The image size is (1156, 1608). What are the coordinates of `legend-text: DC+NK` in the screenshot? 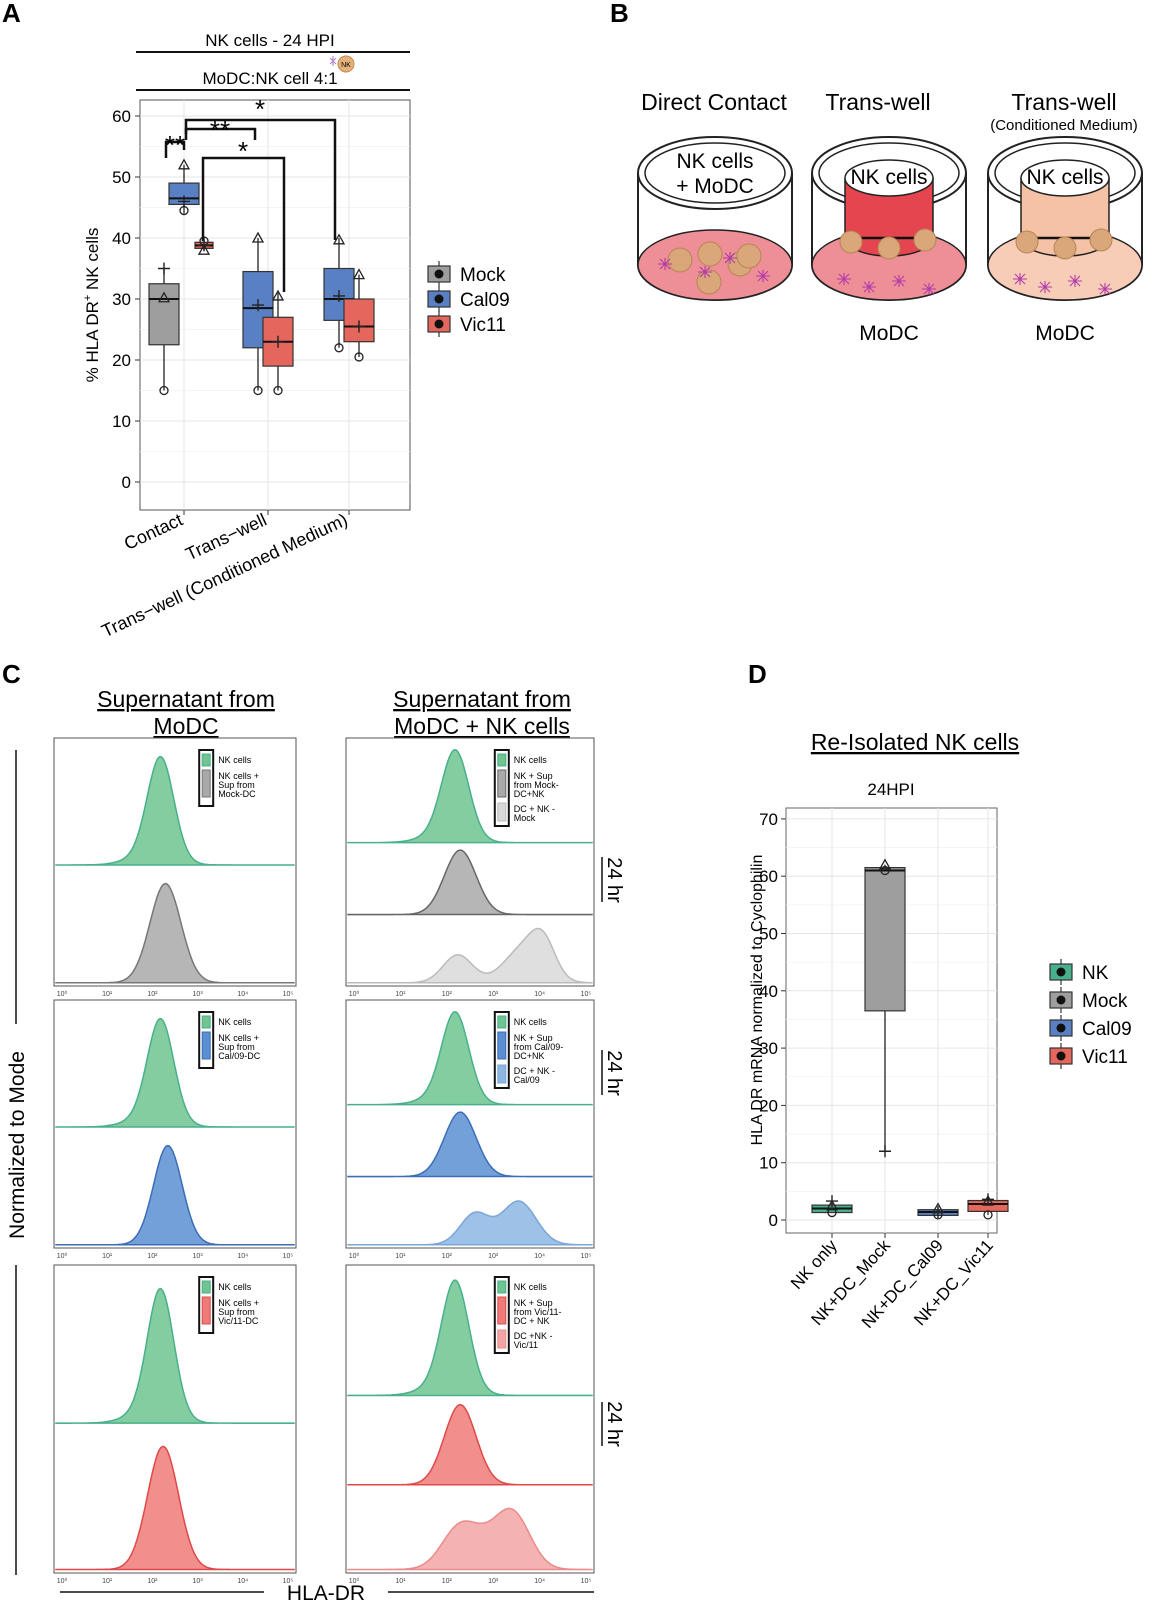 It's located at (529, 794).